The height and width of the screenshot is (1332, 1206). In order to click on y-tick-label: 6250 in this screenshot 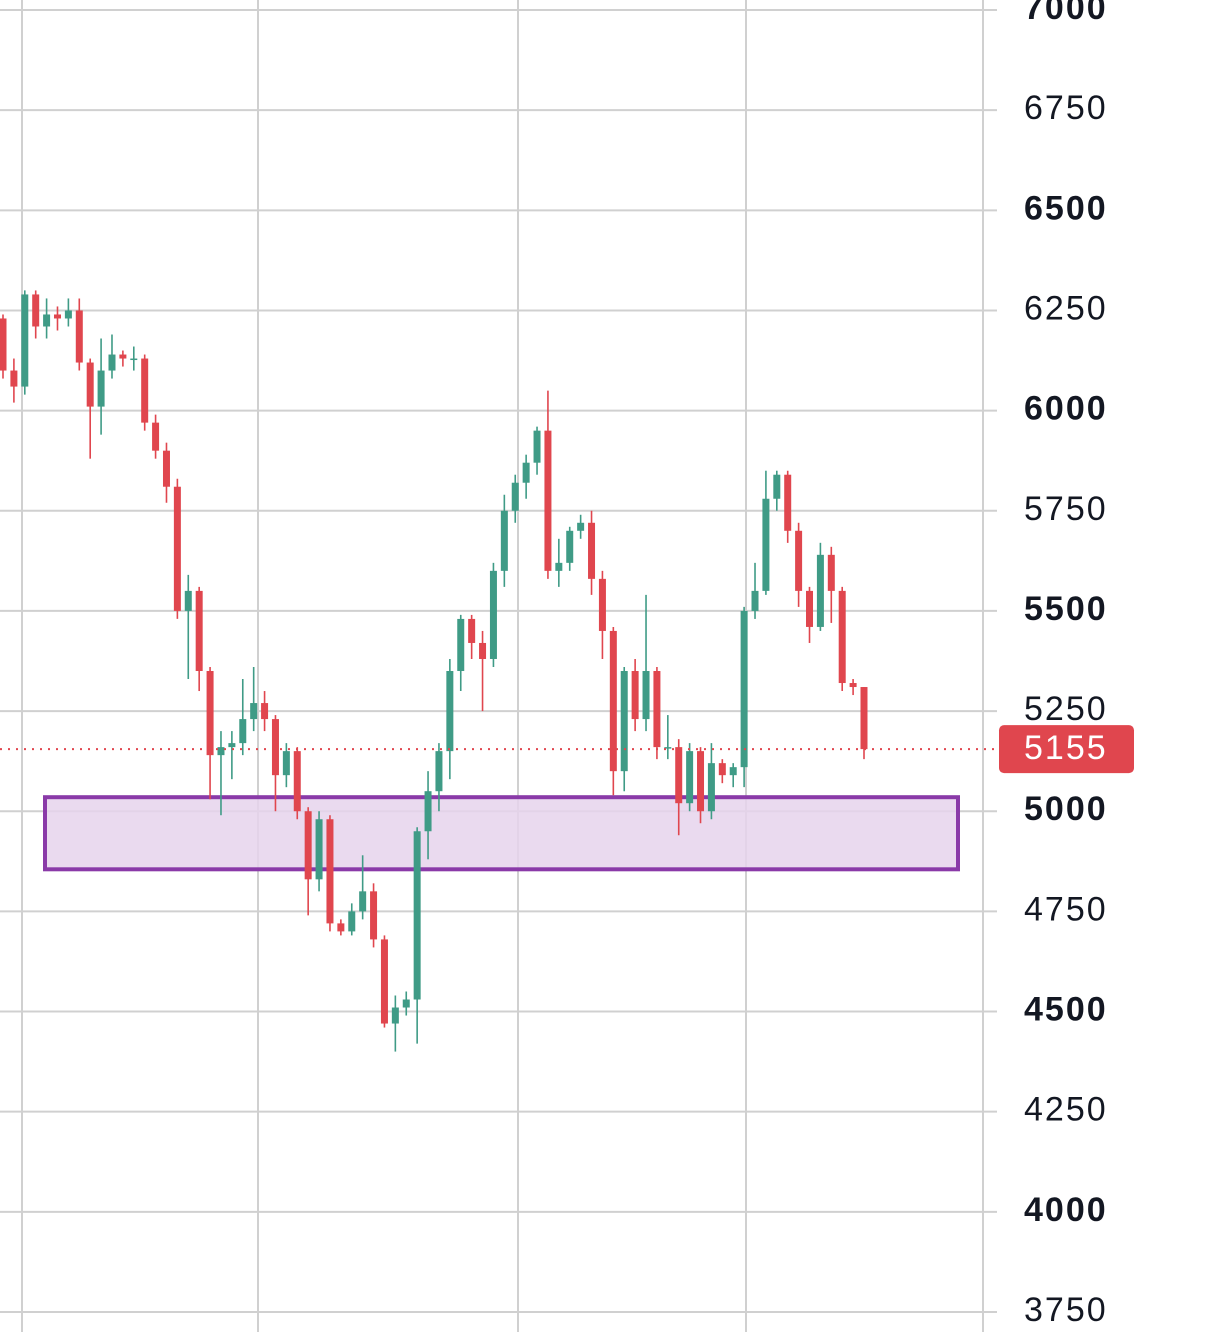, I will do `click(1066, 308)`.